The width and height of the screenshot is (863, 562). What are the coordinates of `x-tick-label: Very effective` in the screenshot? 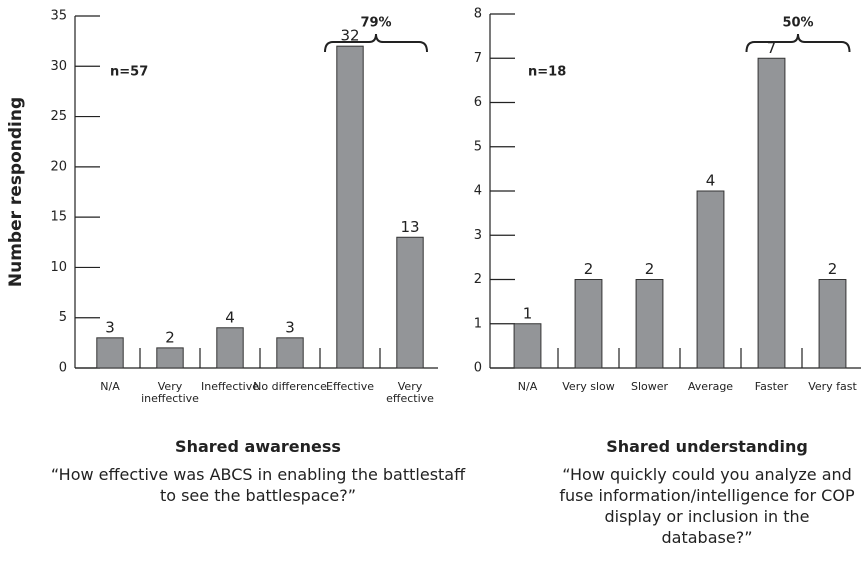 It's located at (410, 392).